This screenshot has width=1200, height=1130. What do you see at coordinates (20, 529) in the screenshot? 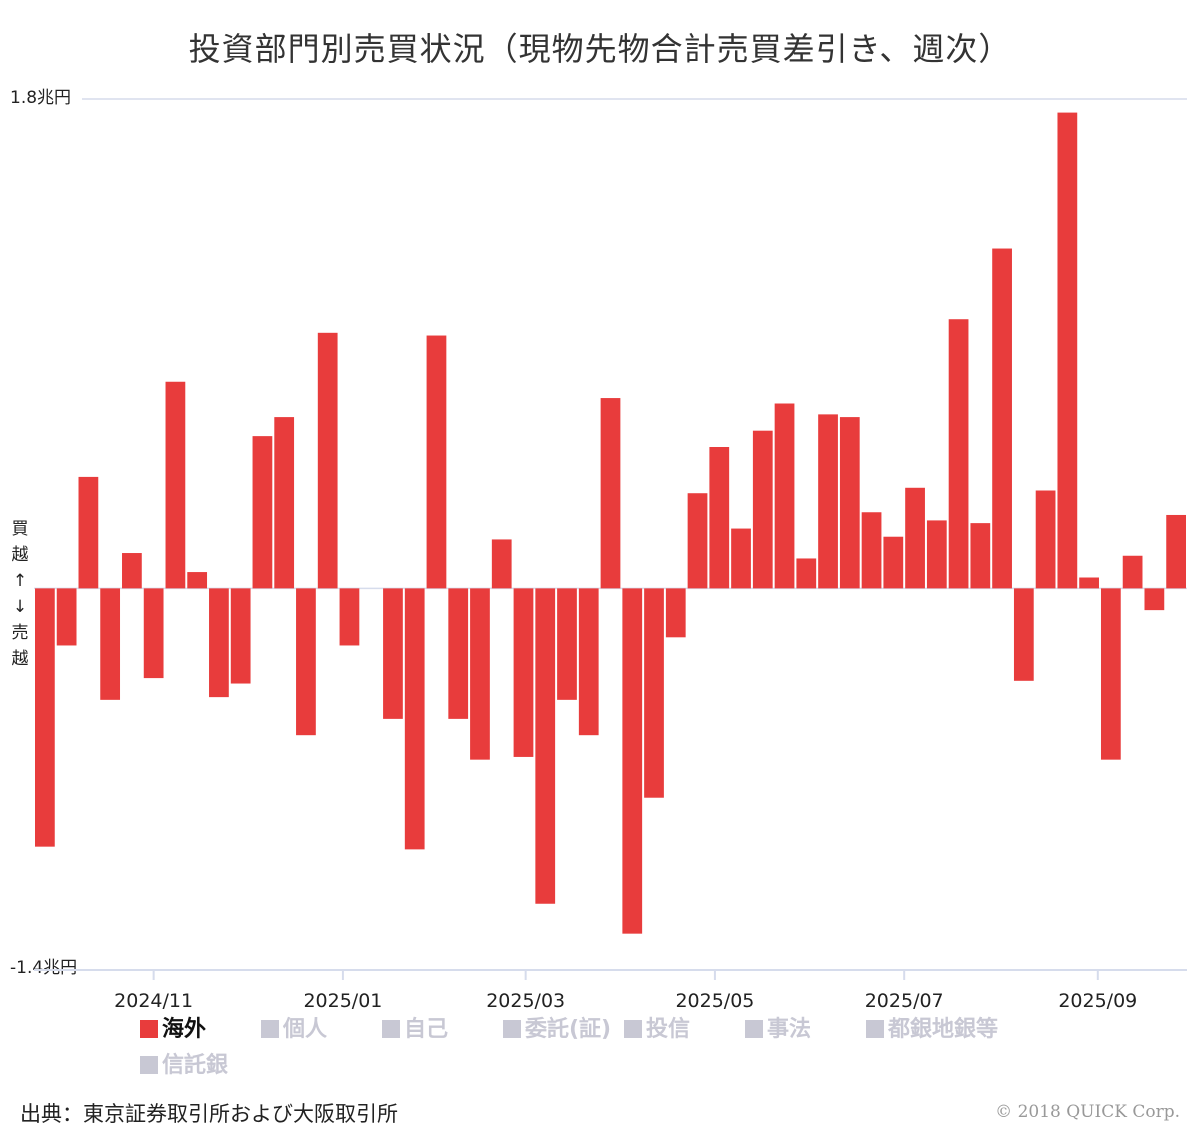
I see `buy-over-char-1: 買` at bounding box center [20, 529].